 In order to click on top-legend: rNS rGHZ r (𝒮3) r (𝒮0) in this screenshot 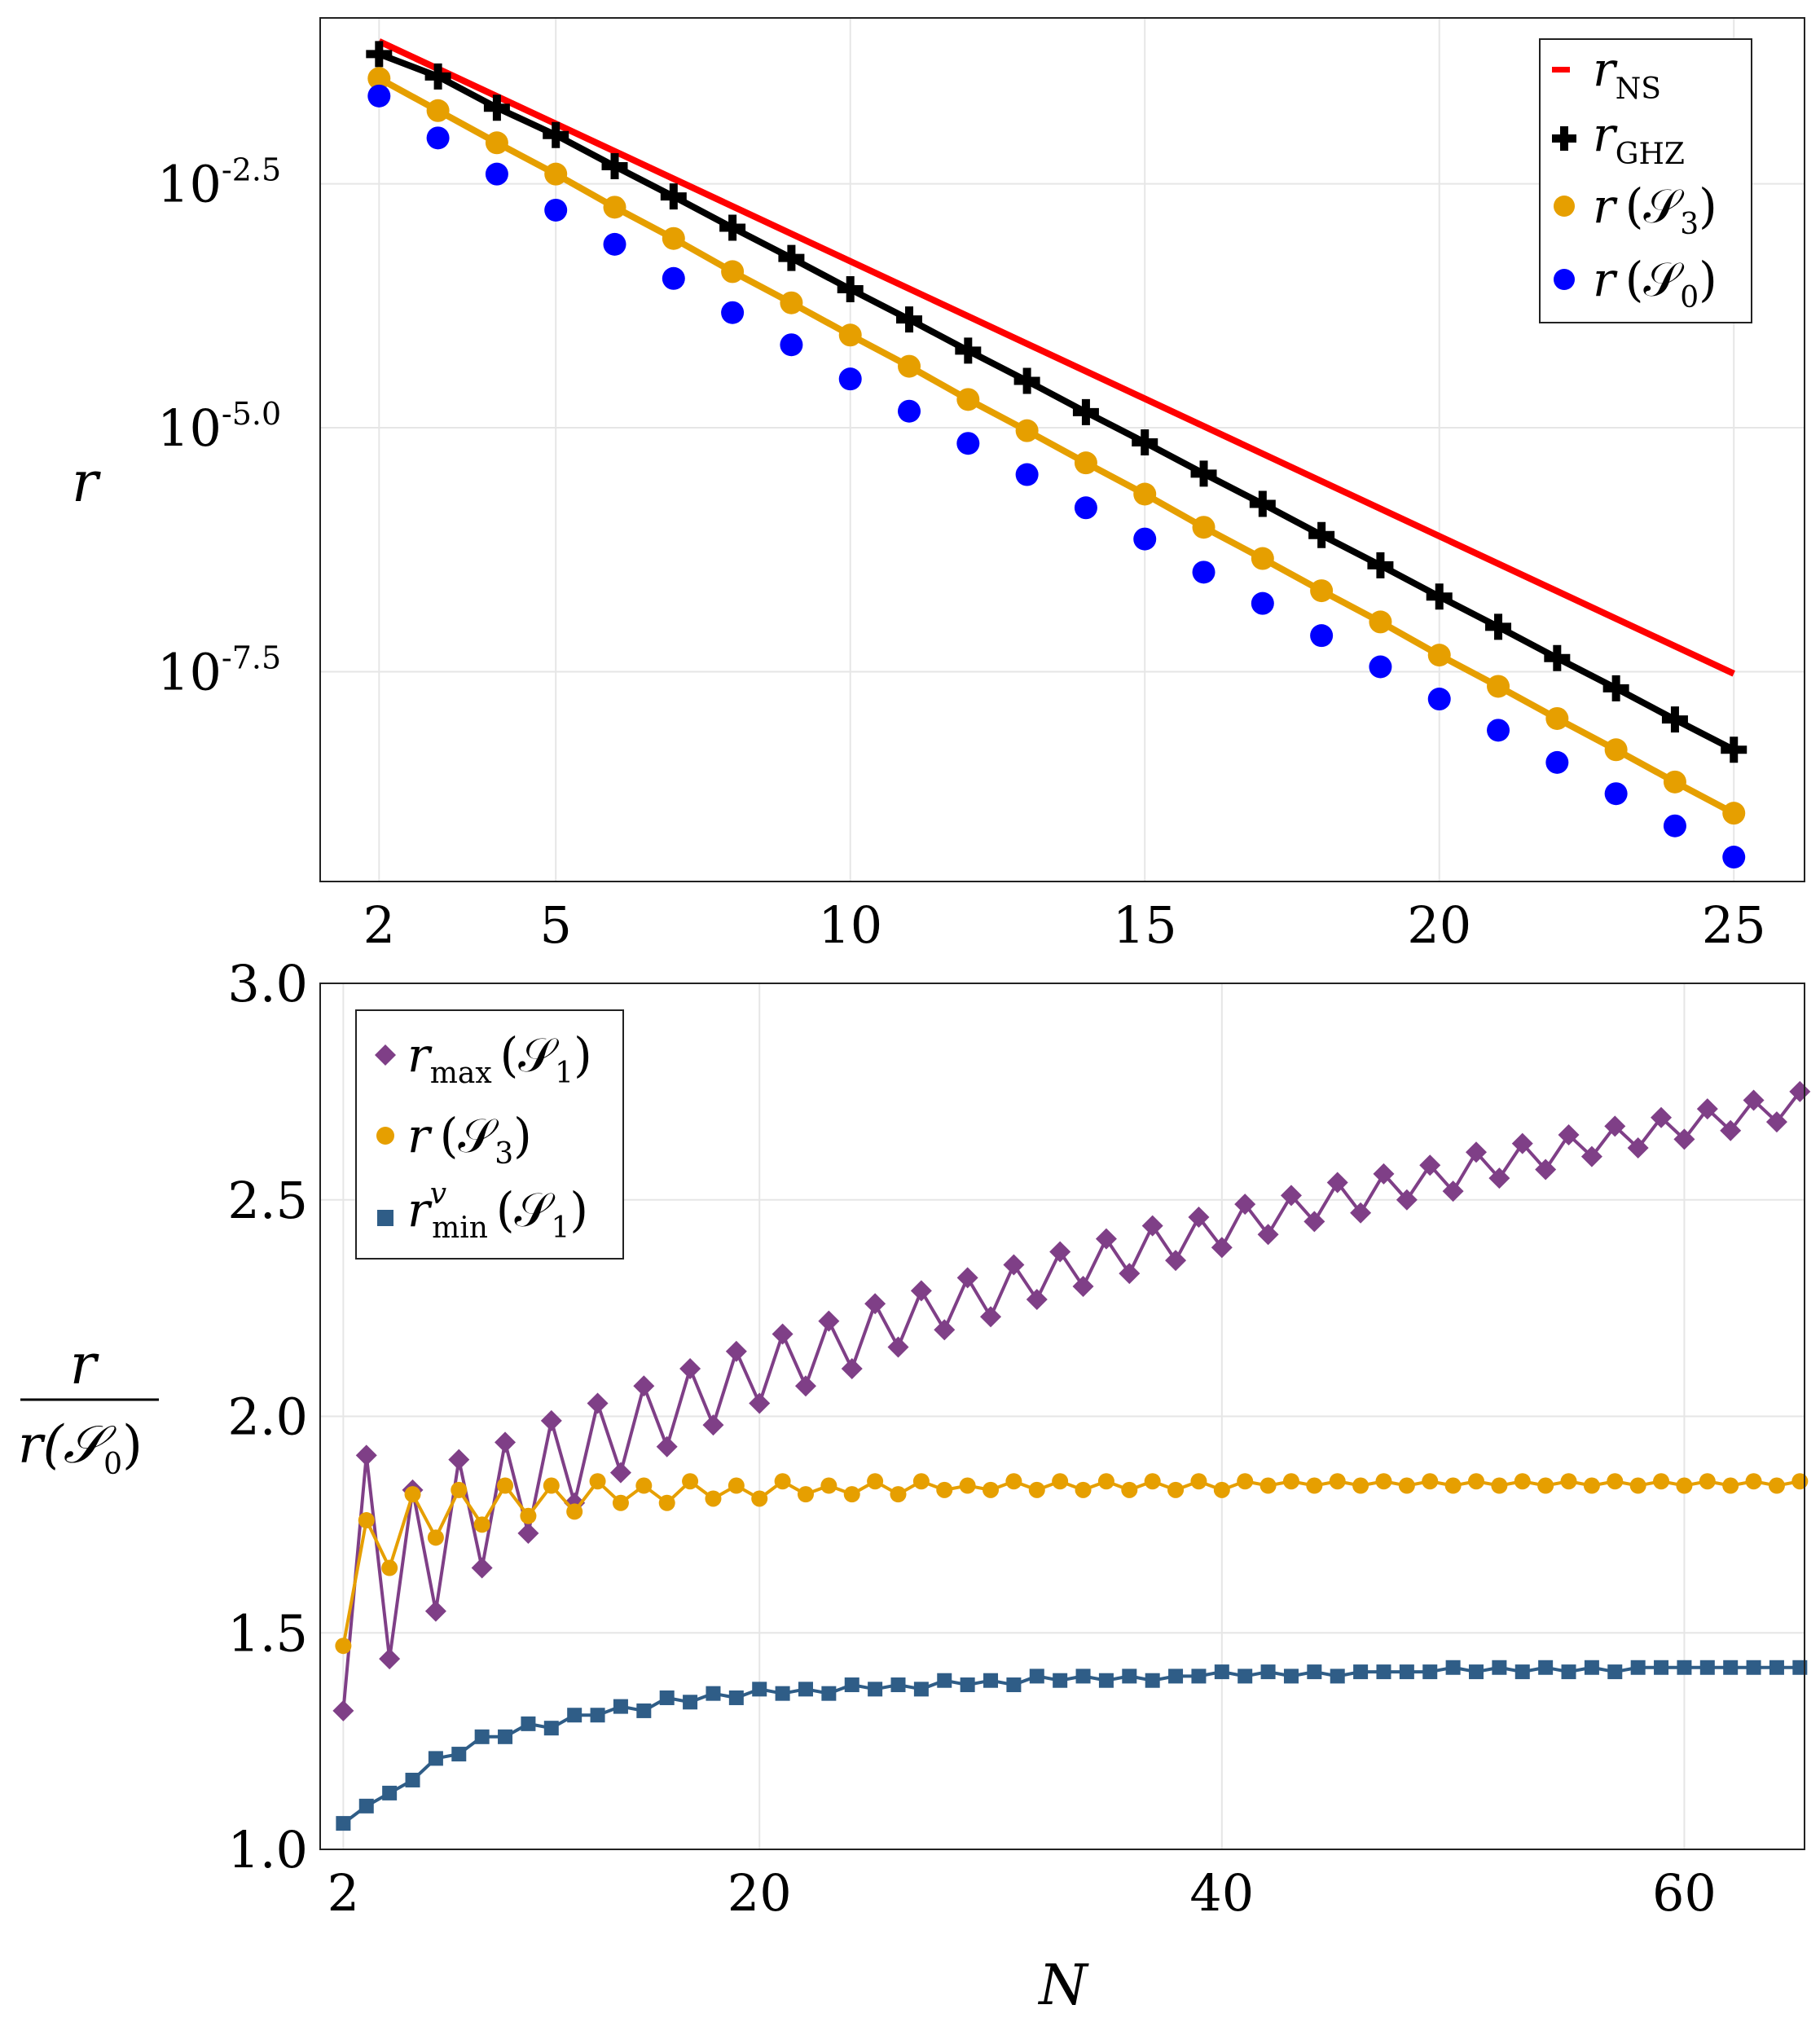, I will do `click(1646, 180)`.